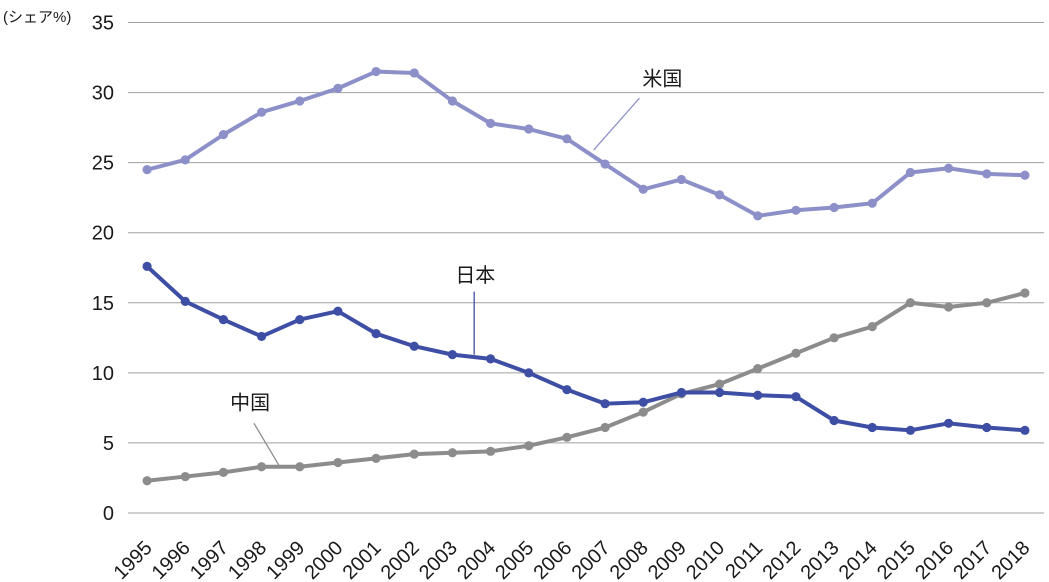 This screenshot has height=582, width=1049. I want to click on data-point-japan-2011, so click(758, 395).